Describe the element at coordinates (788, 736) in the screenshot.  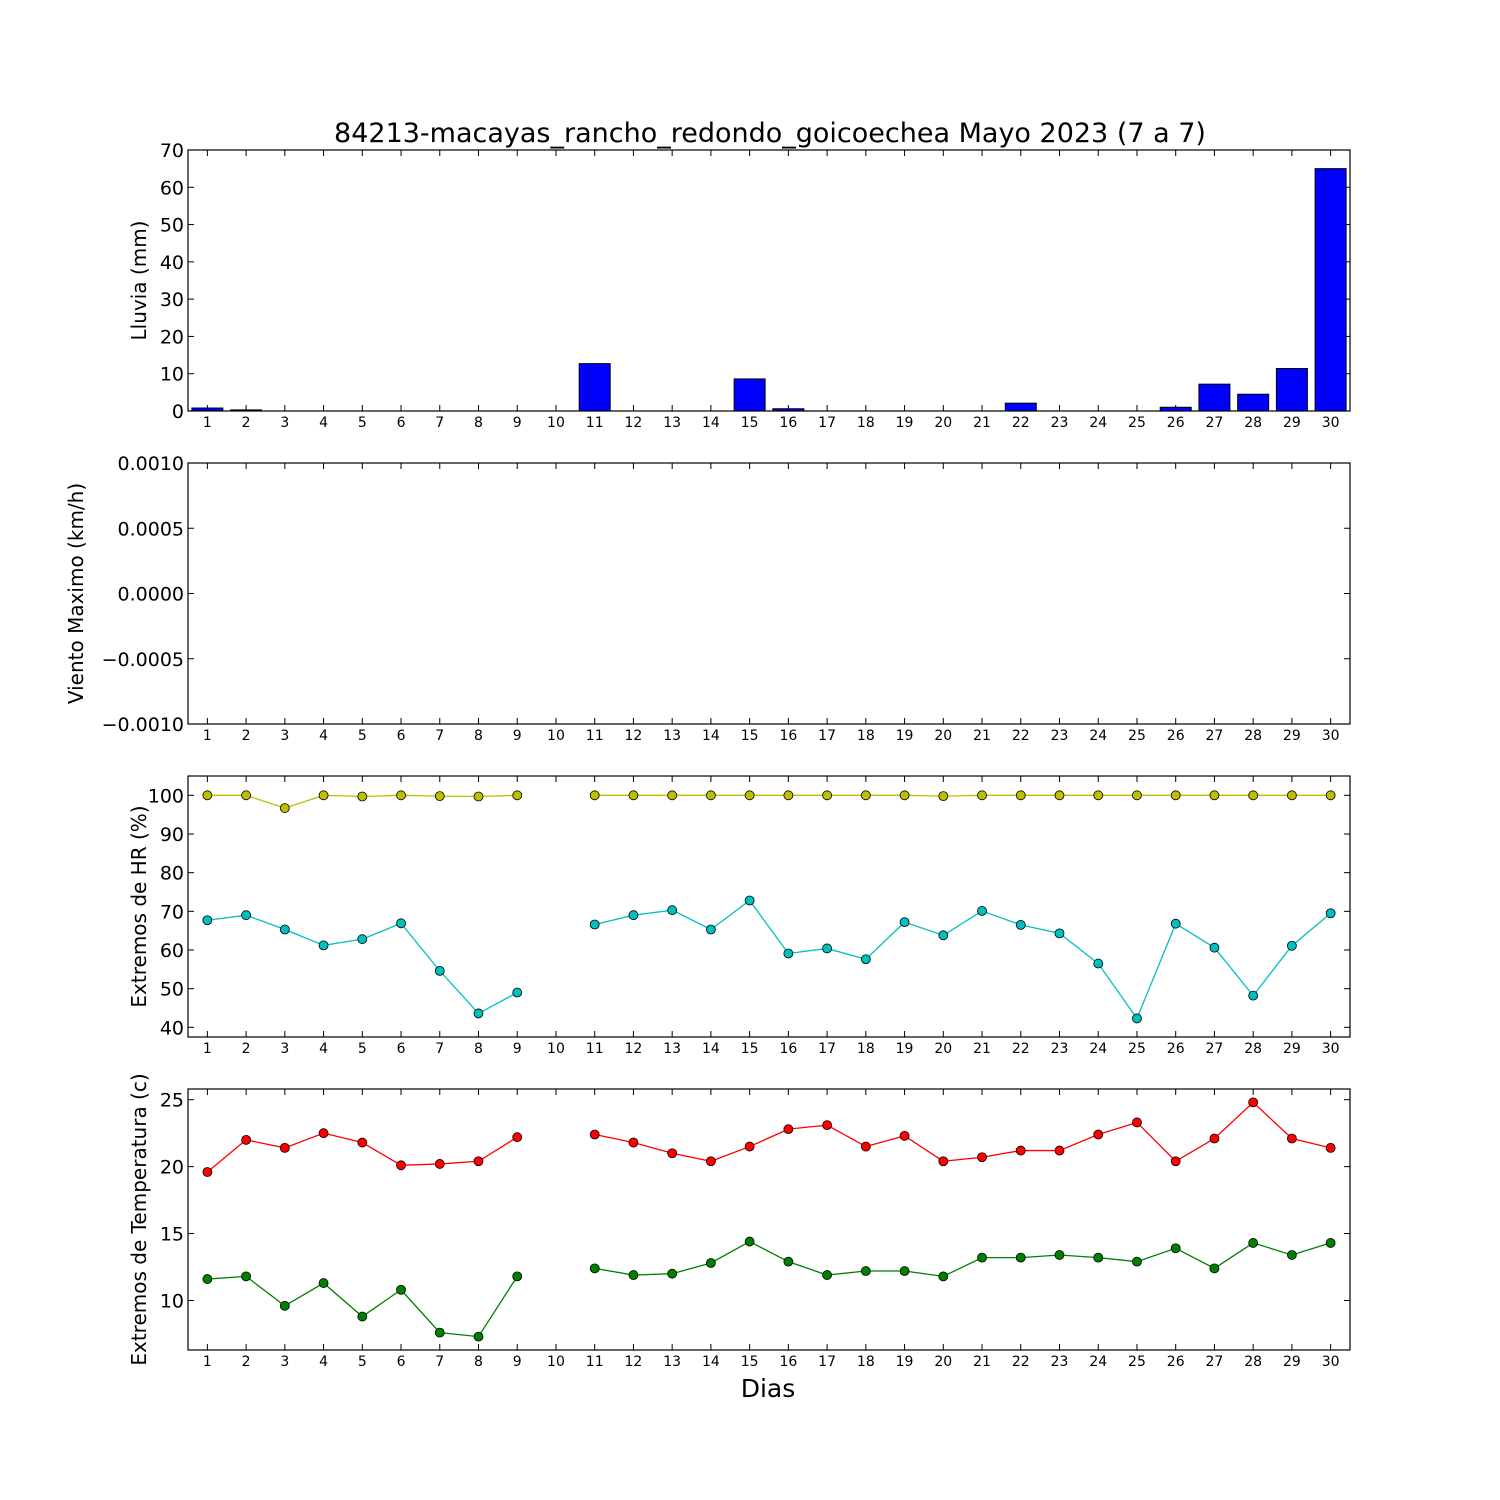
I see `x-tick-label: 16` at that location.